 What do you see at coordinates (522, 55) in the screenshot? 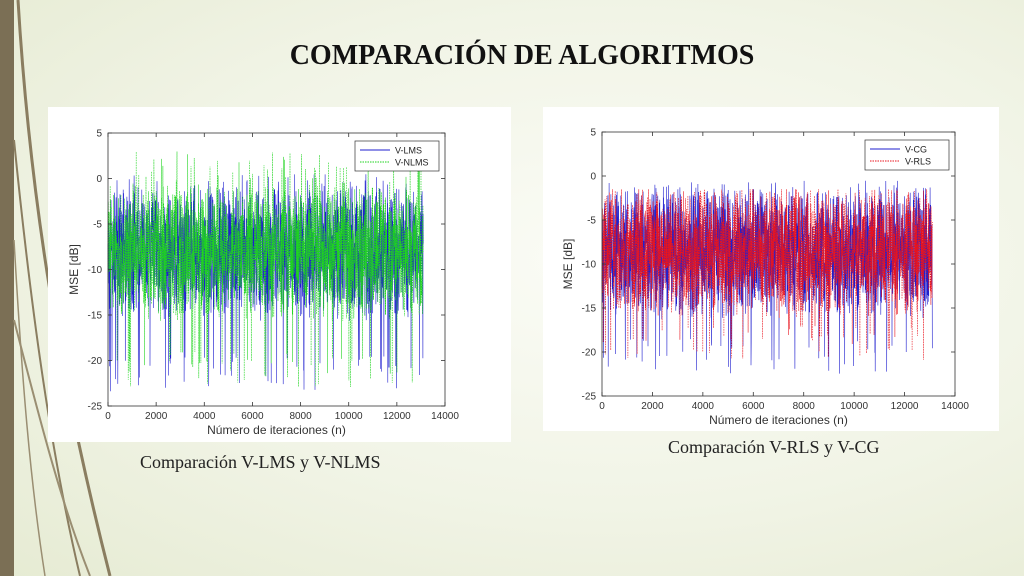
I see `slide-title: COMPARACIÓN DE ALGORITMOS` at bounding box center [522, 55].